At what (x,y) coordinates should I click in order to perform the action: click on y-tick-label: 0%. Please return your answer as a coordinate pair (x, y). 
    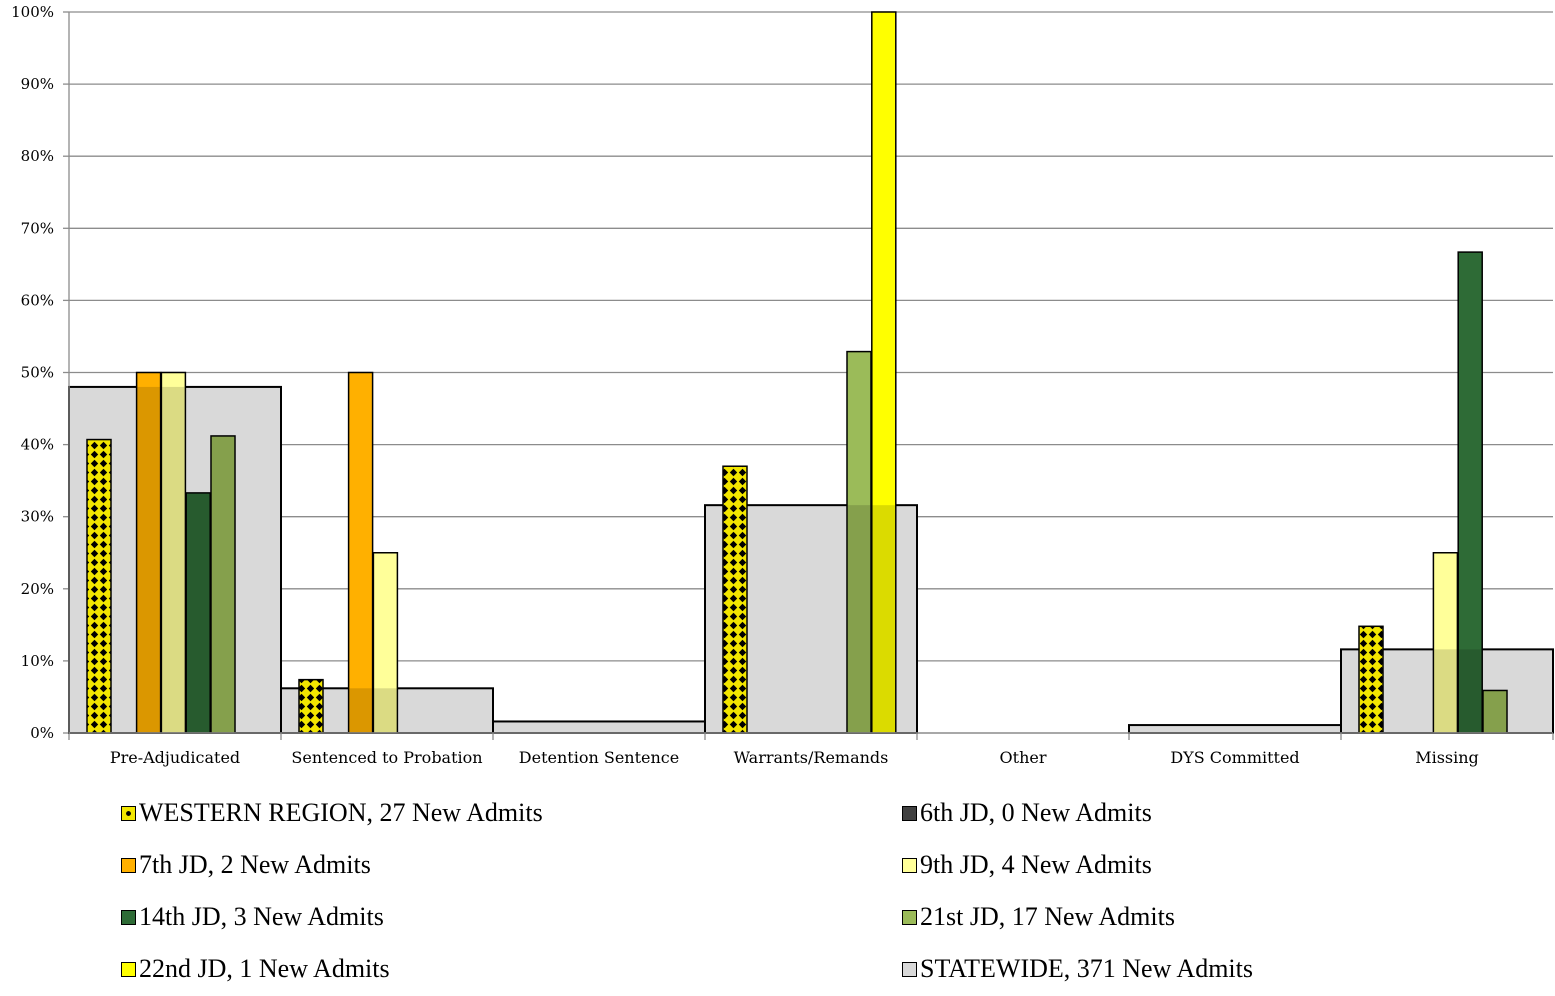
    Looking at the image, I should click on (42, 733).